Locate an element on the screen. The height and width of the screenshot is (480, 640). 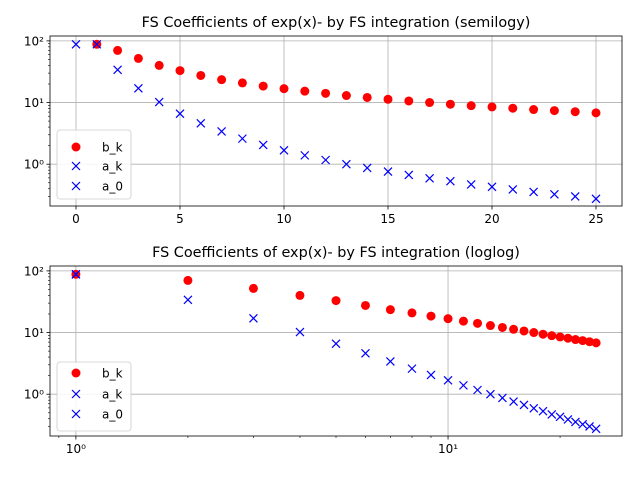
x-tick-label: 10 is located at coordinates (283, 219).